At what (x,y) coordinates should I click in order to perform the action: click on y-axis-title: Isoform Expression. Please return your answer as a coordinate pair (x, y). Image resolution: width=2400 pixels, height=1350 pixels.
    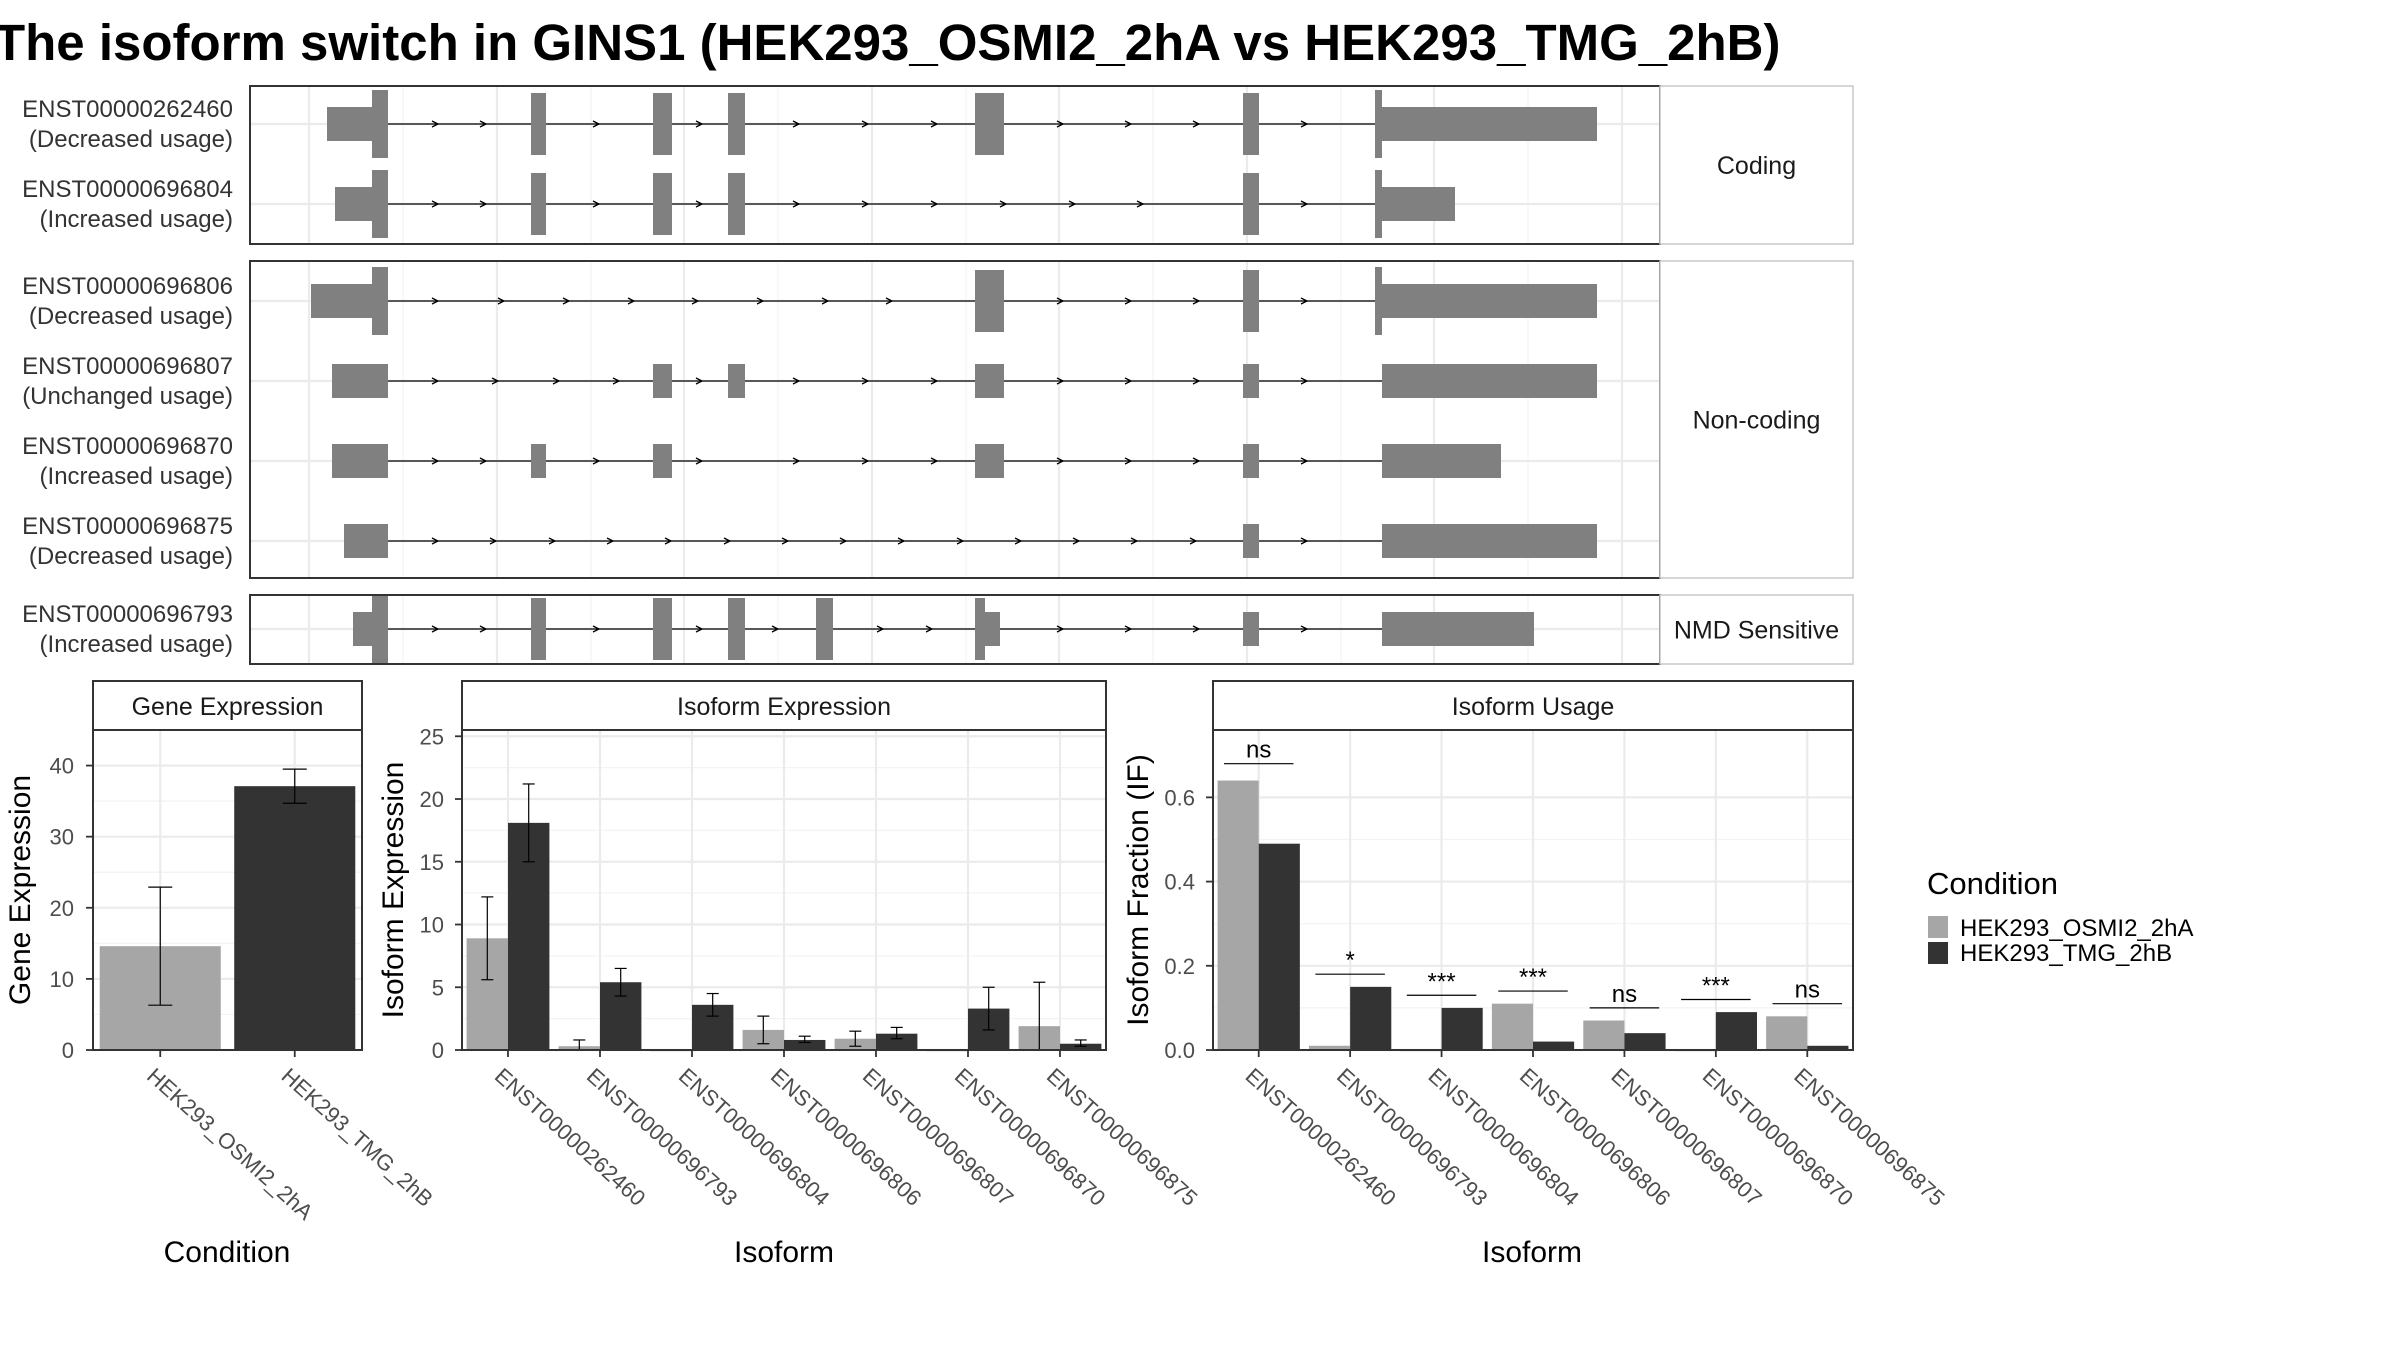
    Looking at the image, I should click on (393, 890).